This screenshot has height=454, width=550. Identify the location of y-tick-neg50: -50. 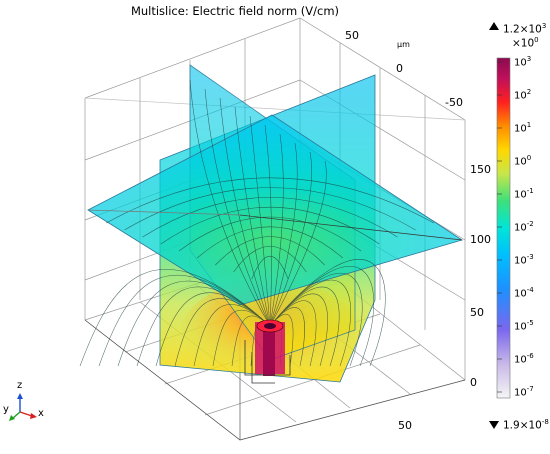
(454, 102).